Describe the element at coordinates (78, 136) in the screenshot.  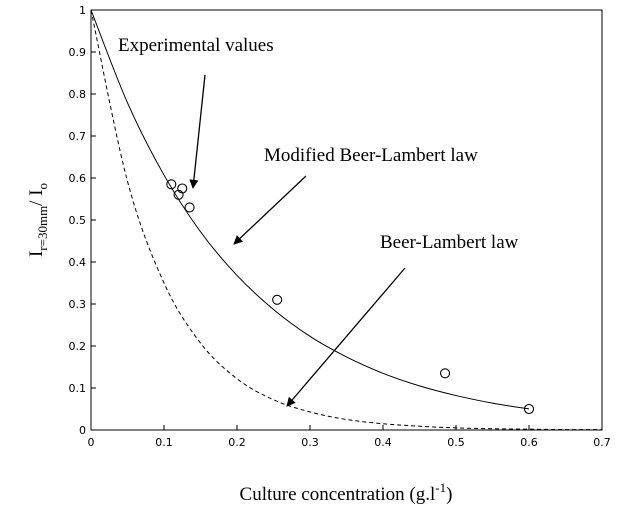
I see `y-tick-label: 0.7` at that location.